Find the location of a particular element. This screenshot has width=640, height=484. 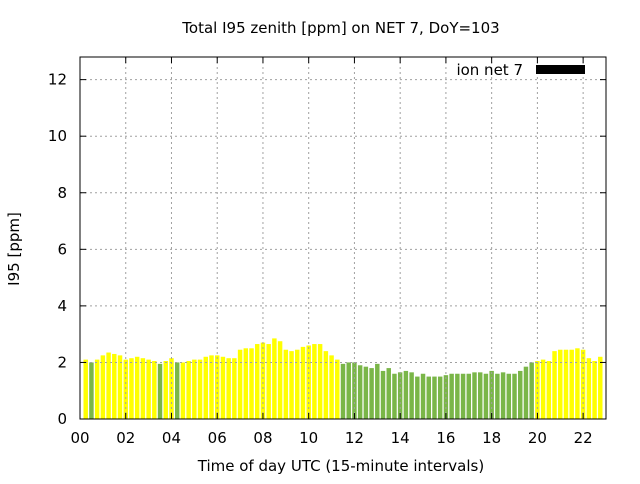

x-tick-label: 10 is located at coordinates (308, 438).